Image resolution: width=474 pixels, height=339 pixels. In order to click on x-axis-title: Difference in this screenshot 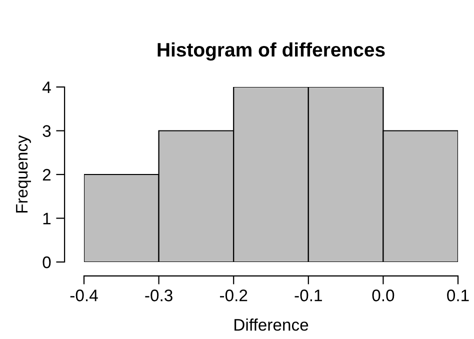, I will do `click(271, 324)`.